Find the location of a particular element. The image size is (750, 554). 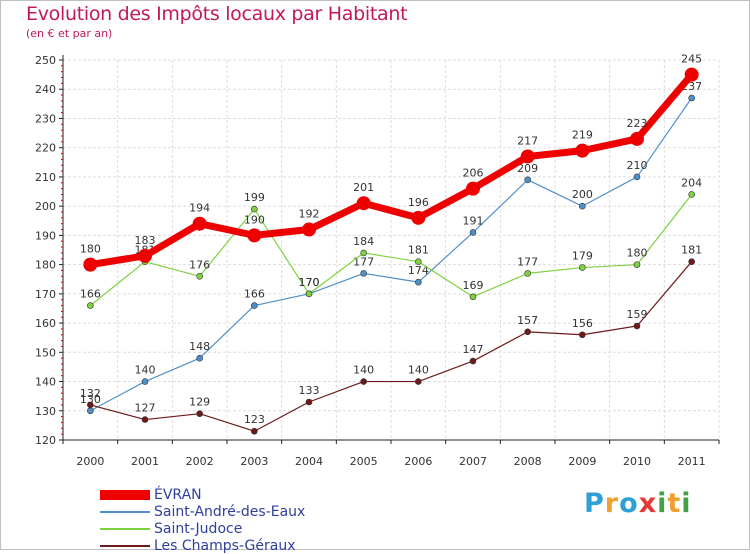

data-label: 206 is located at coordinates (473, 173).